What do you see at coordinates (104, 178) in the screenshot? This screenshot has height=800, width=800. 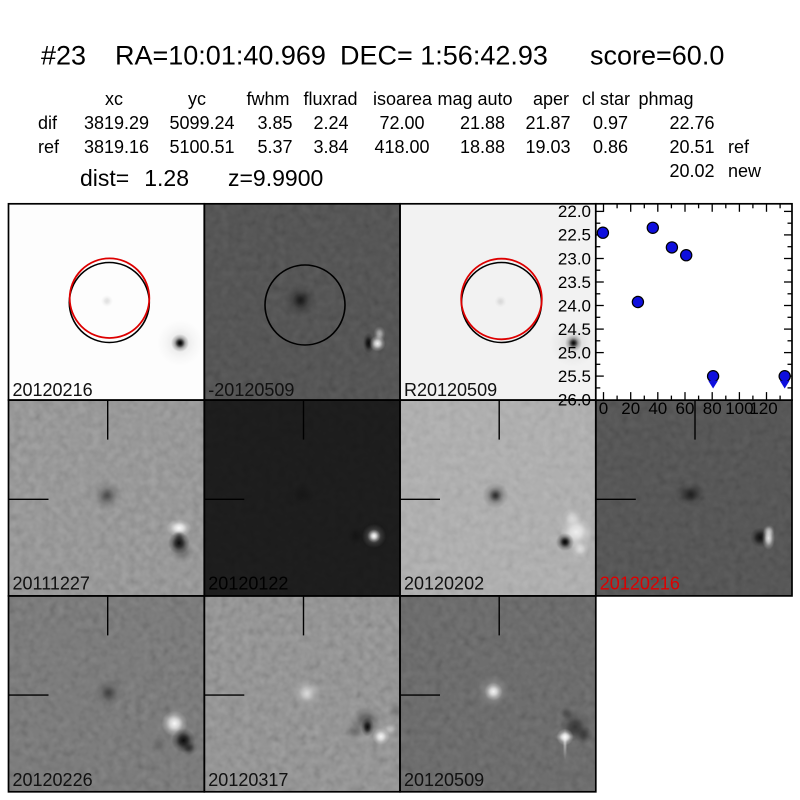 I see `svg-text: dist=` at bounding box center [104, 178].